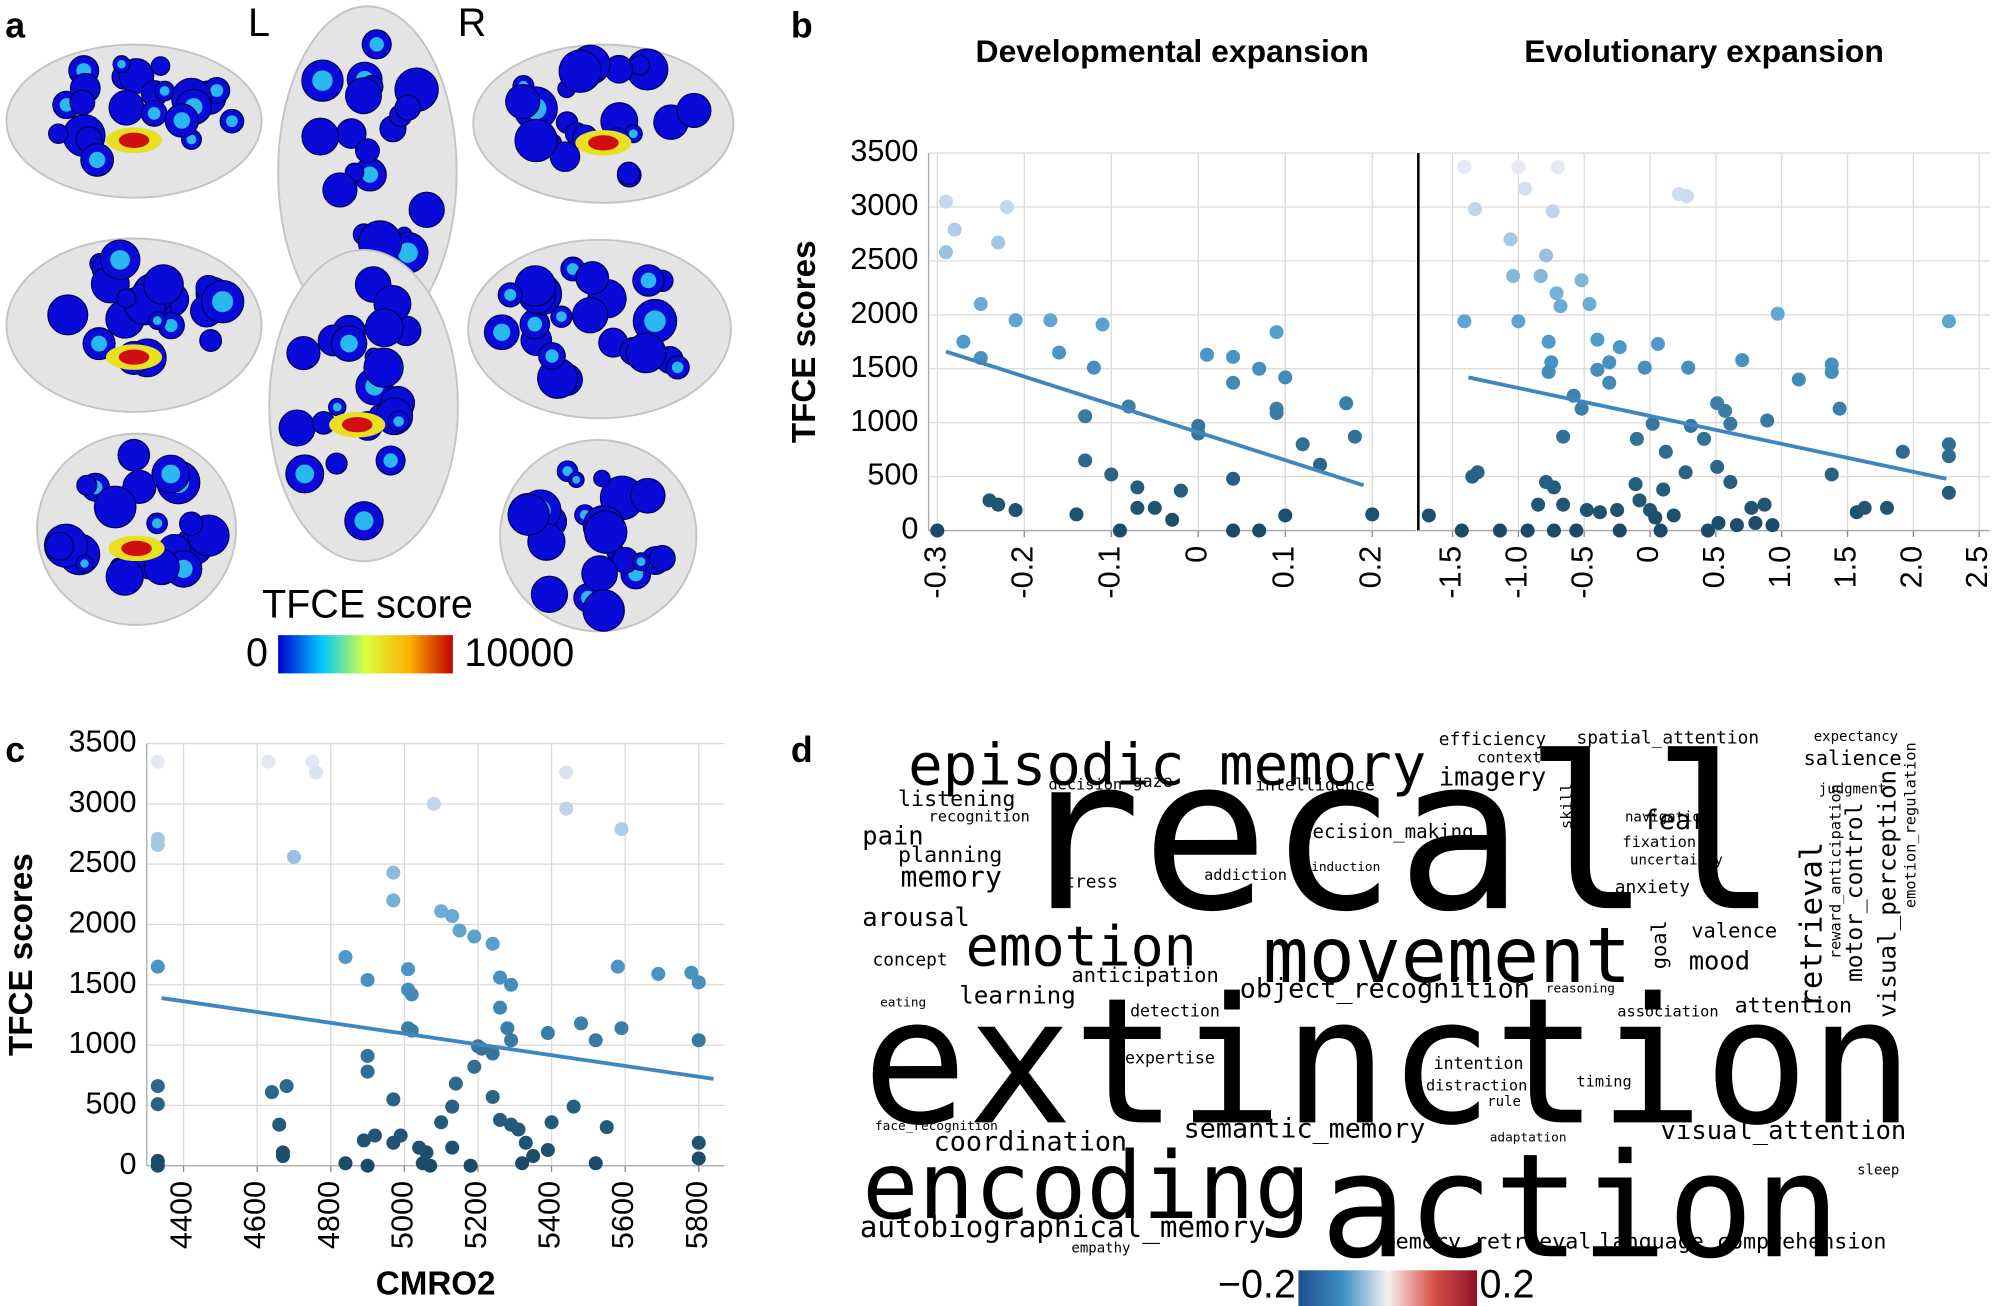 The image size is (2000, 1306). I want to click on x-tick-label: 4800, so click(329, 1215).